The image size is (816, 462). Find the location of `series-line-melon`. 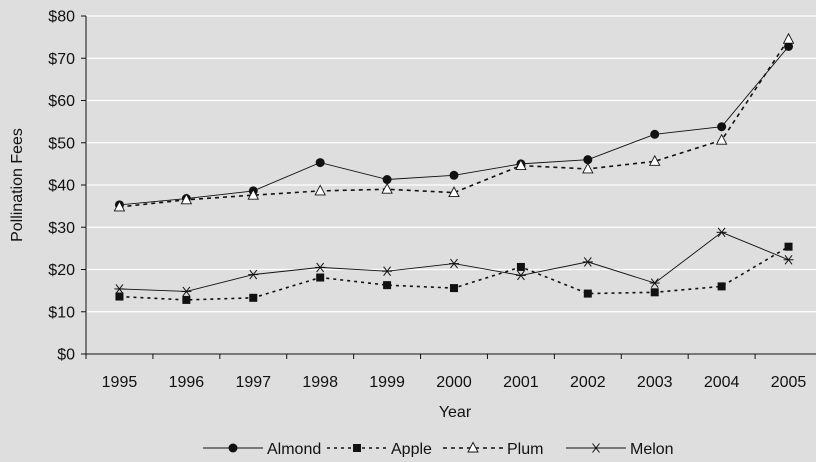

series-line-melon is located at coordinates (454, 261).